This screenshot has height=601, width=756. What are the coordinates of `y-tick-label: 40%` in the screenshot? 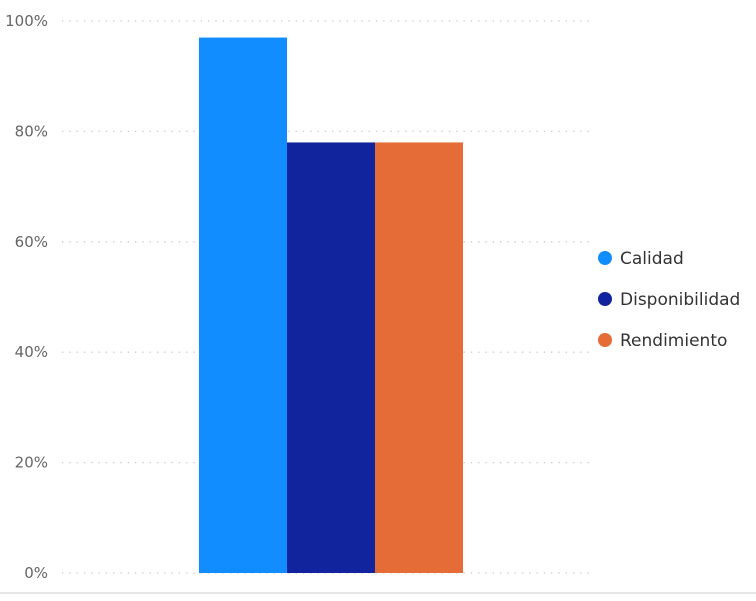 It's located at (31, 352).